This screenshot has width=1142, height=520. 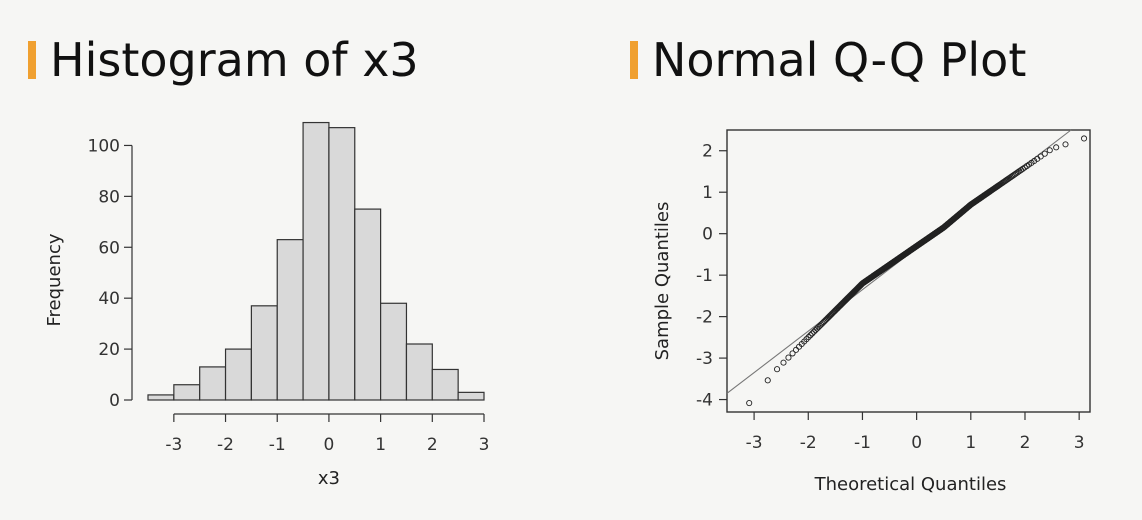 I want to click on histogram-x-axis-label: x3, so click(x=329, y=478).